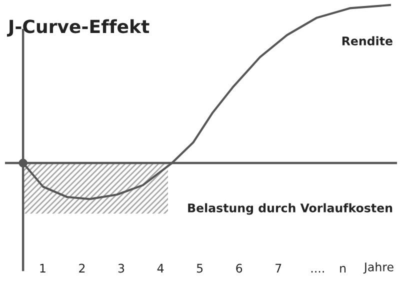 The image size is (400, 281). I want to click on x-tick-label: 6, so click(239, 268).